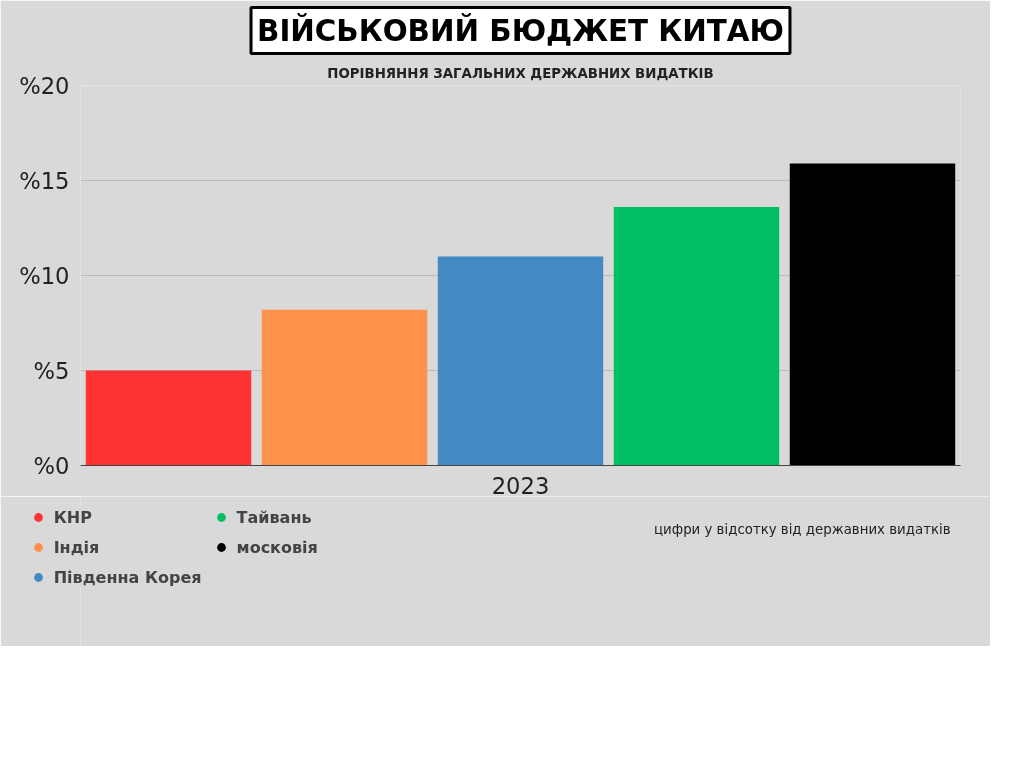 The width and height of the screenshot is (1024, 768). What do you see at coordinates (274, 517) in the screenshot?
I see `legend-label: Тайвань` at bounding box center [274, 517].